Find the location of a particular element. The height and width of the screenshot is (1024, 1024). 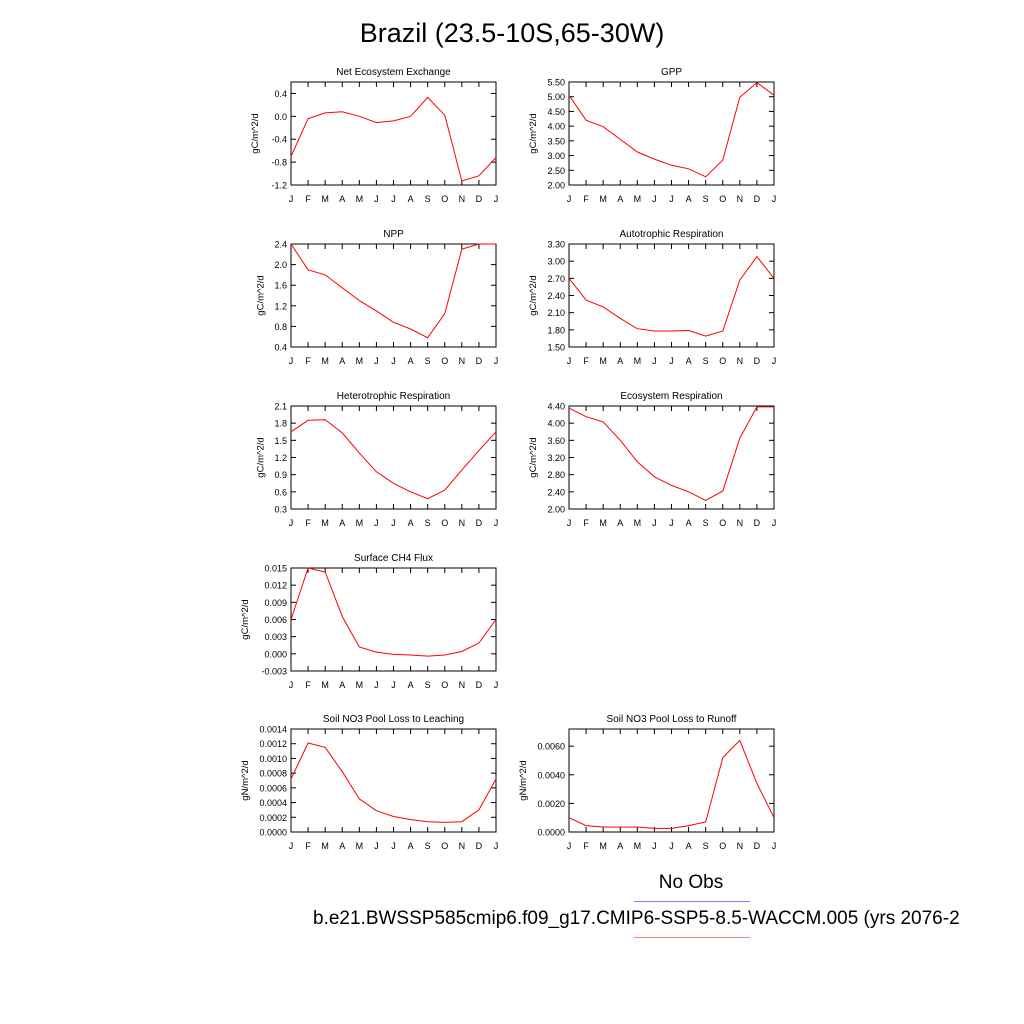

y-tick-label: 0.0040 is located at coordinates (551, 775).